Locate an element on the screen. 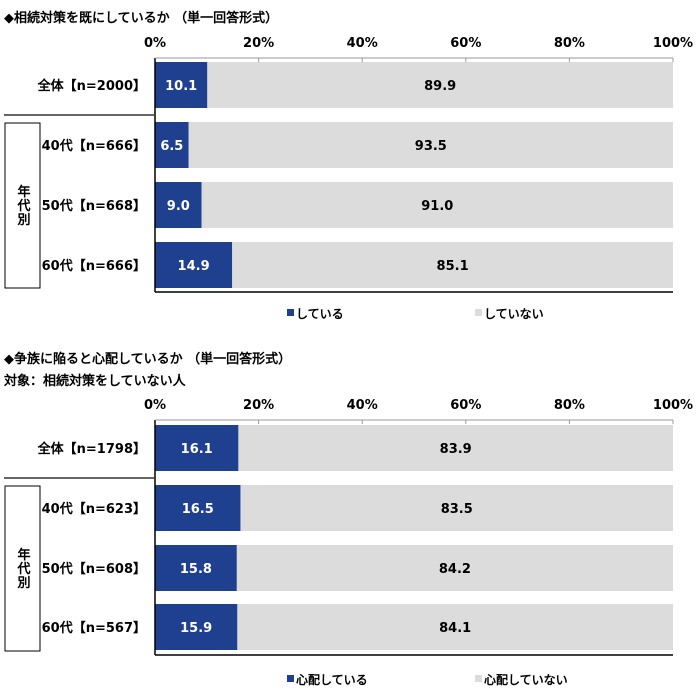 The image size is (700, 699). data-label: 84.1 is located at coordinates (455, 628).